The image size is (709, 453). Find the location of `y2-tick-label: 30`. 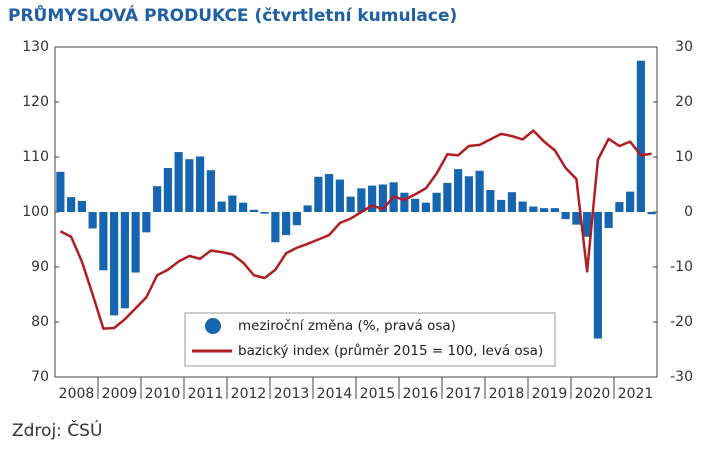

y2-tick-label: 30 is located at coordinates (684, 47).